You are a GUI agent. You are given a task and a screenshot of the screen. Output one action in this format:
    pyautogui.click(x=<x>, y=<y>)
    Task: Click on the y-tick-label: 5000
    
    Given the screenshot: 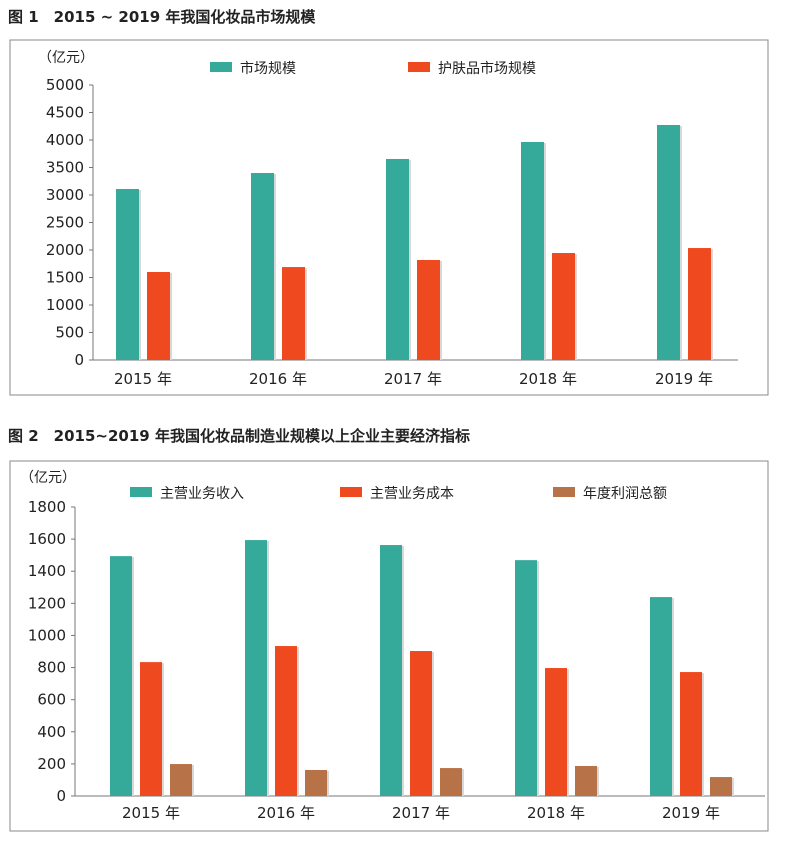 What is the action you would take?
    pyautogui.click(x=65, y=85)
    